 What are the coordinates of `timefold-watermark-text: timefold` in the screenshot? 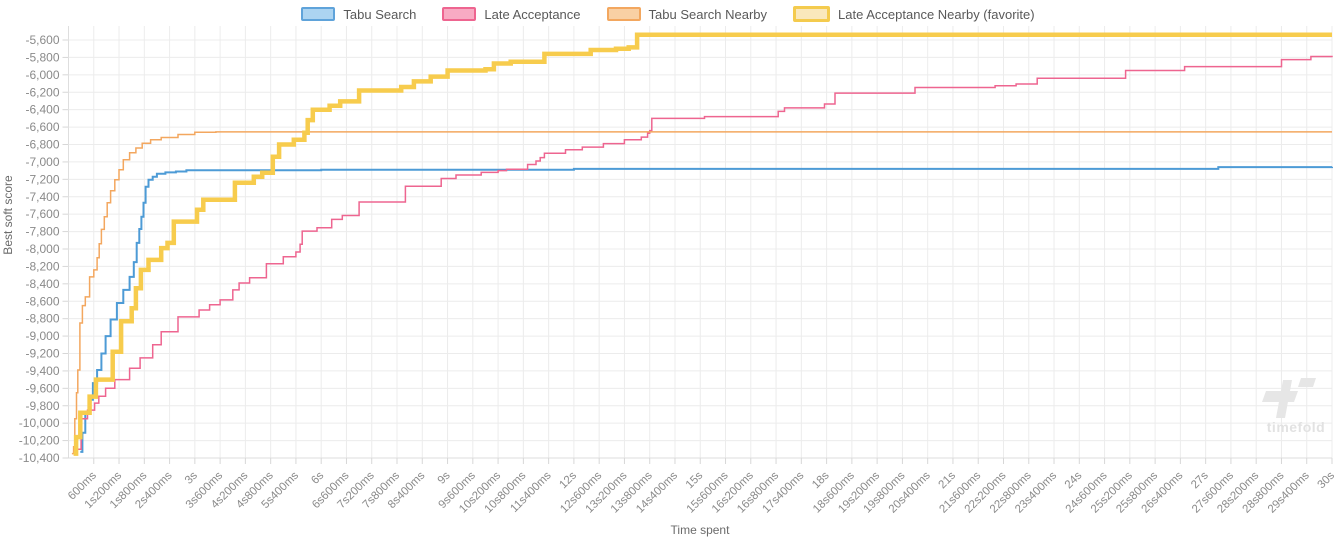 It's located at (1296, 427).